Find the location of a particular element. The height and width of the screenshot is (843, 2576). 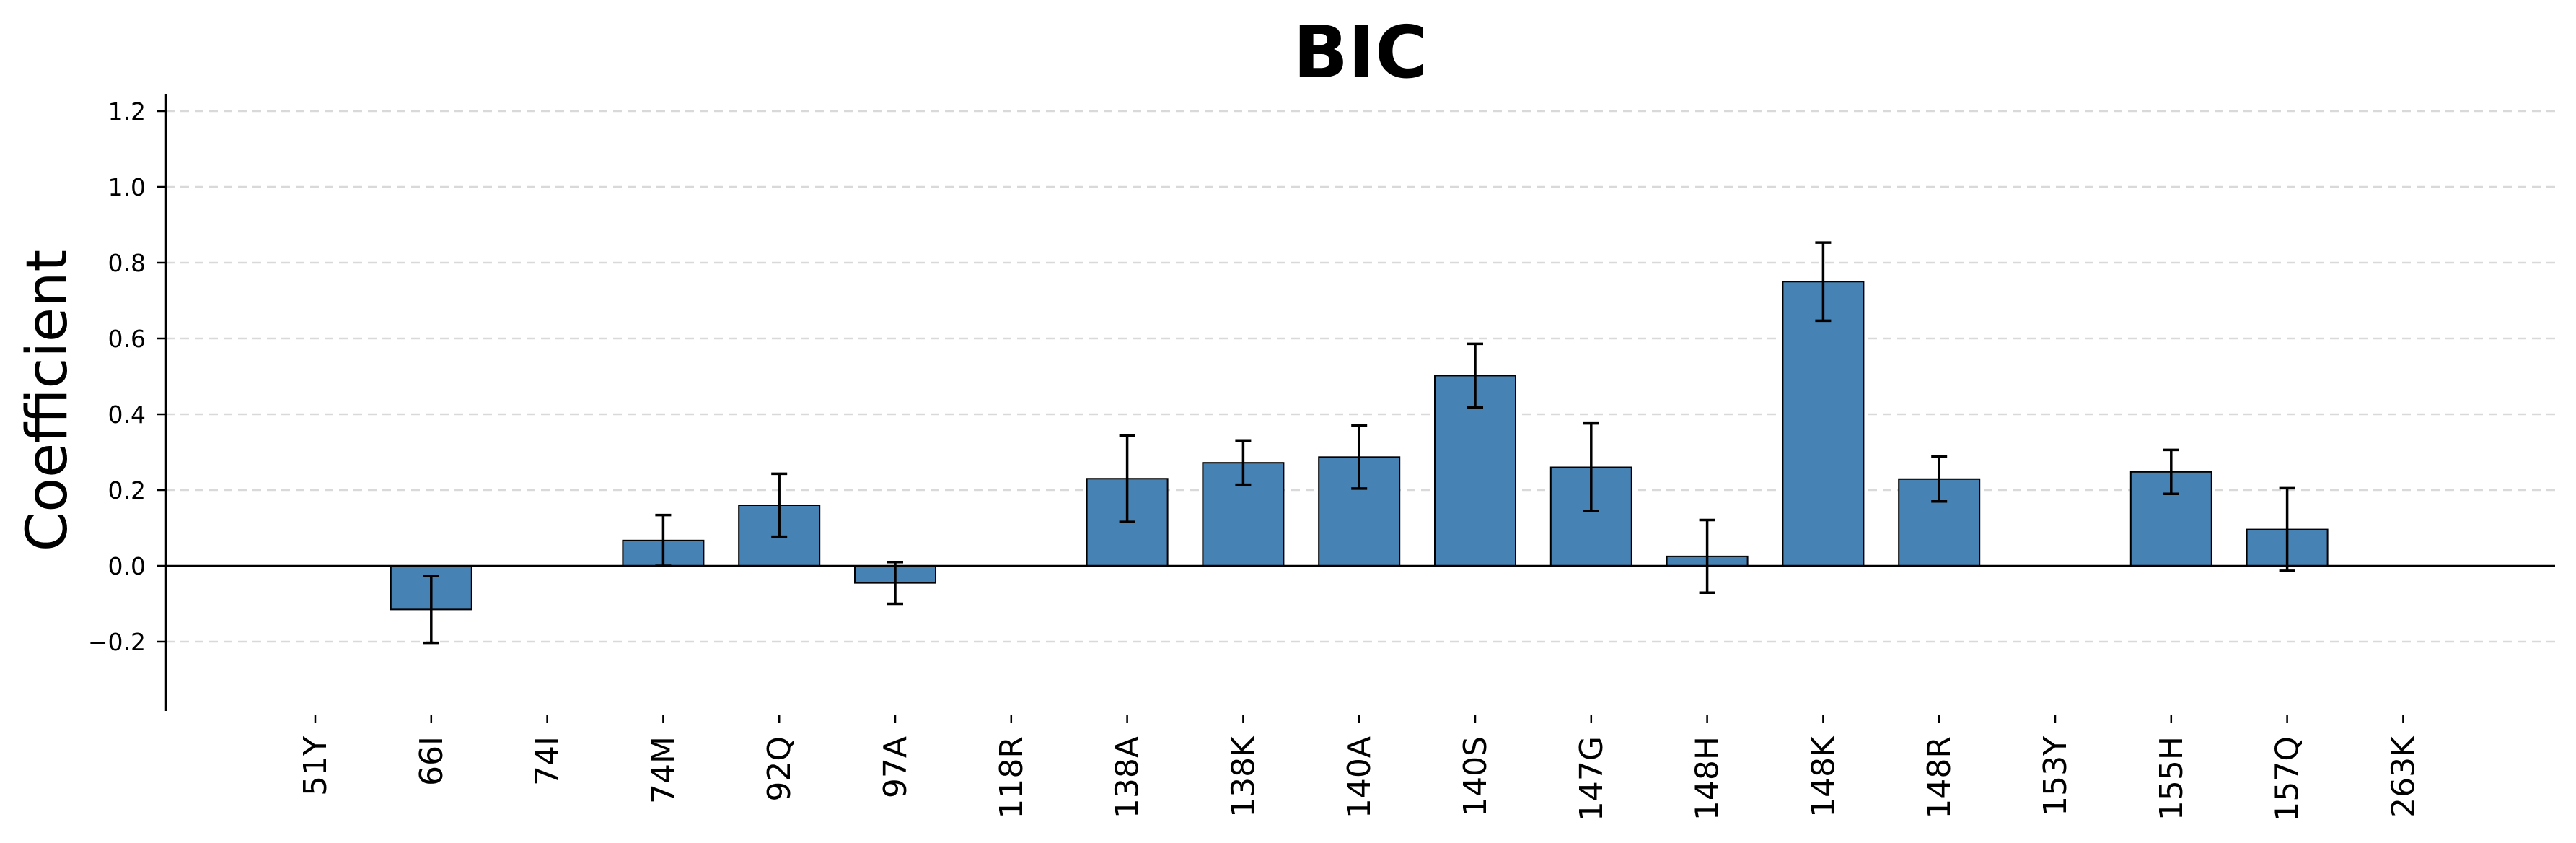

x-tick-label: 51Y is located at coordinates (315, 766).